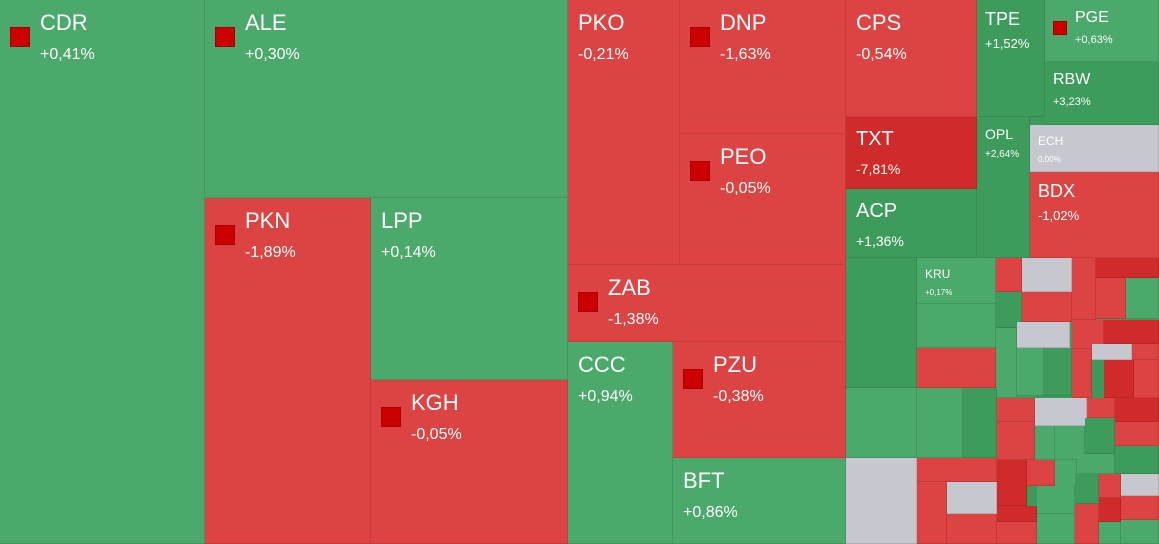 The image size is (1159, 544). Describe the element at coordinates (743, 156) in the screenshot. I see `tile-ticker: PEO` at that location.